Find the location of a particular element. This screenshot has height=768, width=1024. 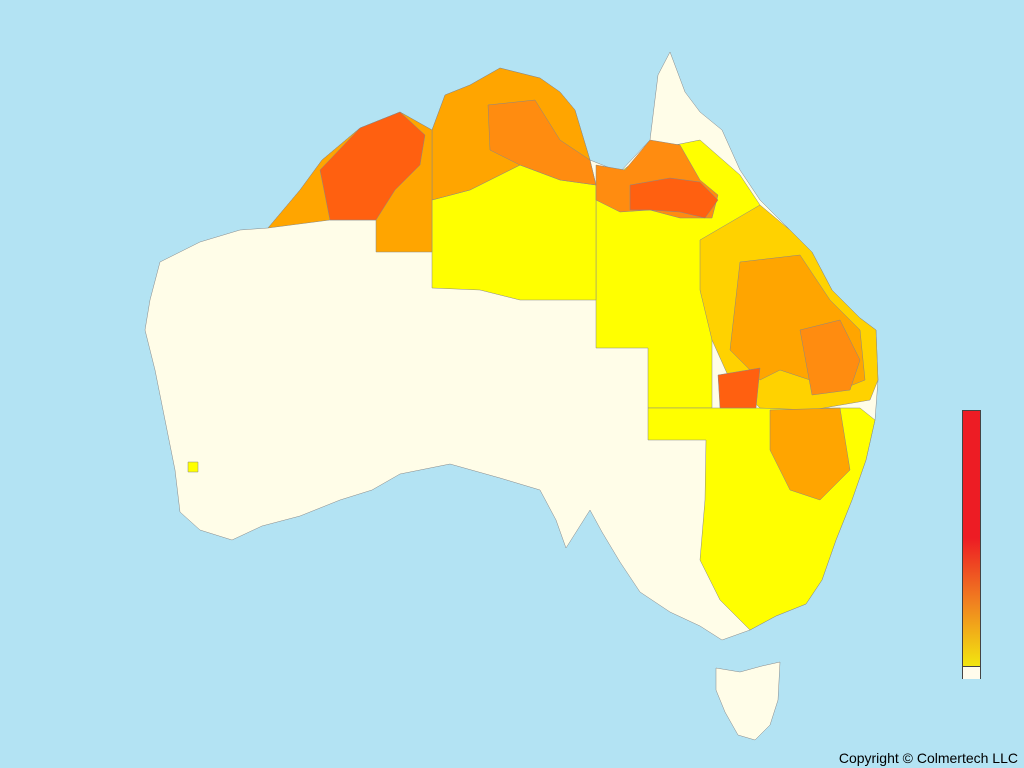

maranoa-region is located at coordinates (739, 388).